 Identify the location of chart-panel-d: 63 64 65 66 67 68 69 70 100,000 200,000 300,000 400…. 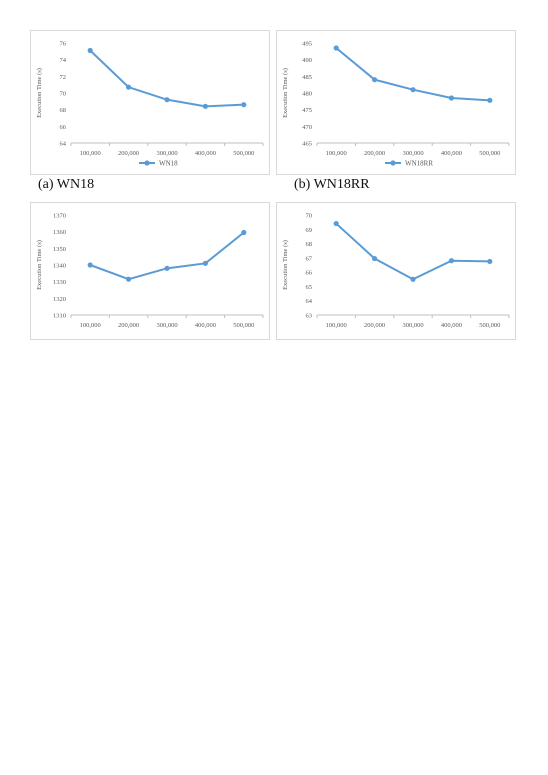
(396, 271).